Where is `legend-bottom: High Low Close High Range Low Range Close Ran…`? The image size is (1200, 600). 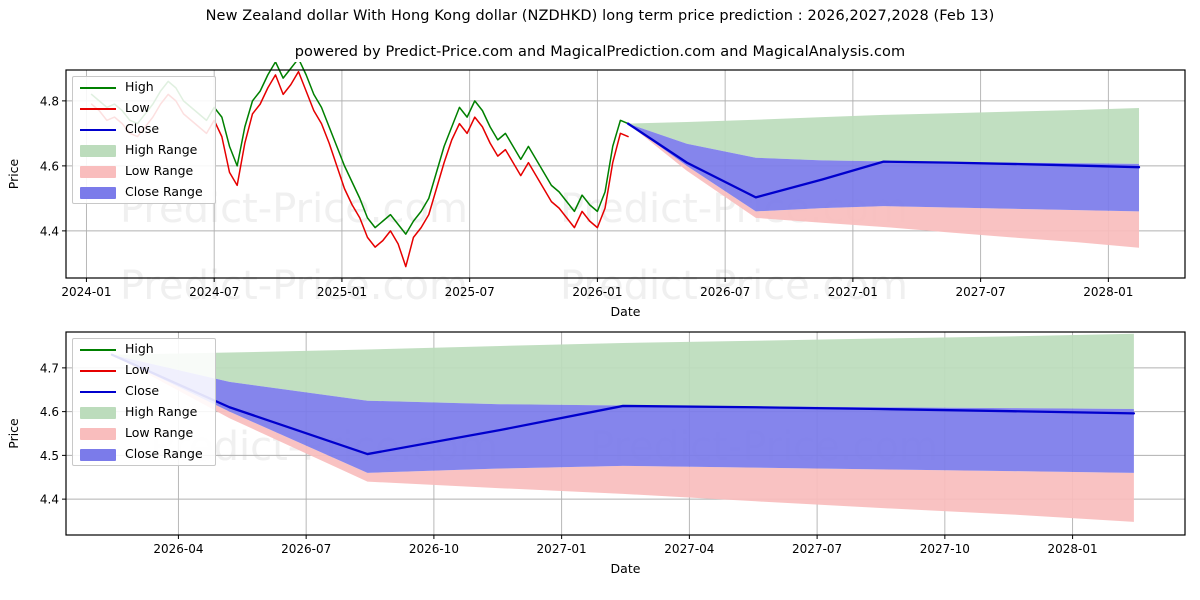
legend-bottom: High Low Close High Range Low Range Close Ran… is located at coordinates (144, 402).